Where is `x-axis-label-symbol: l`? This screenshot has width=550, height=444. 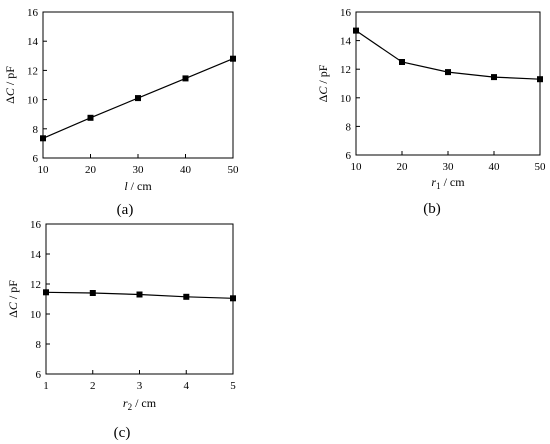 x-axis-label-symbol: l is located at coordinates (126, 186).